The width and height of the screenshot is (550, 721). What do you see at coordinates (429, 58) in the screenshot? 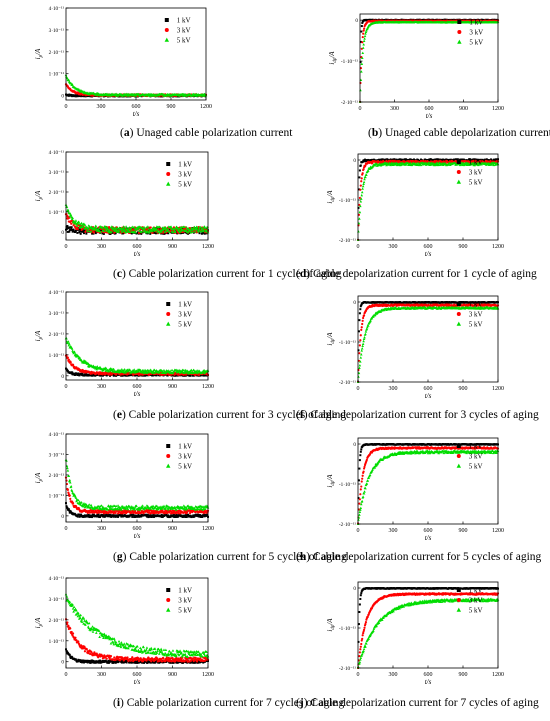
I see `plot-frame-b` at bounding box center [429, 58].